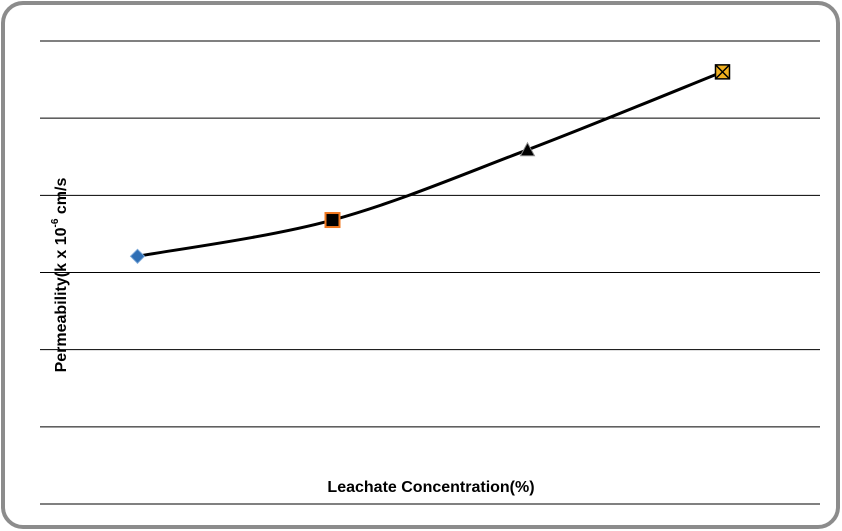 This screenshot has height=531, width=842. Describe the element at coordinates (55, 222) in the screenshot. I see `y-label-superscript: -6` at that location.